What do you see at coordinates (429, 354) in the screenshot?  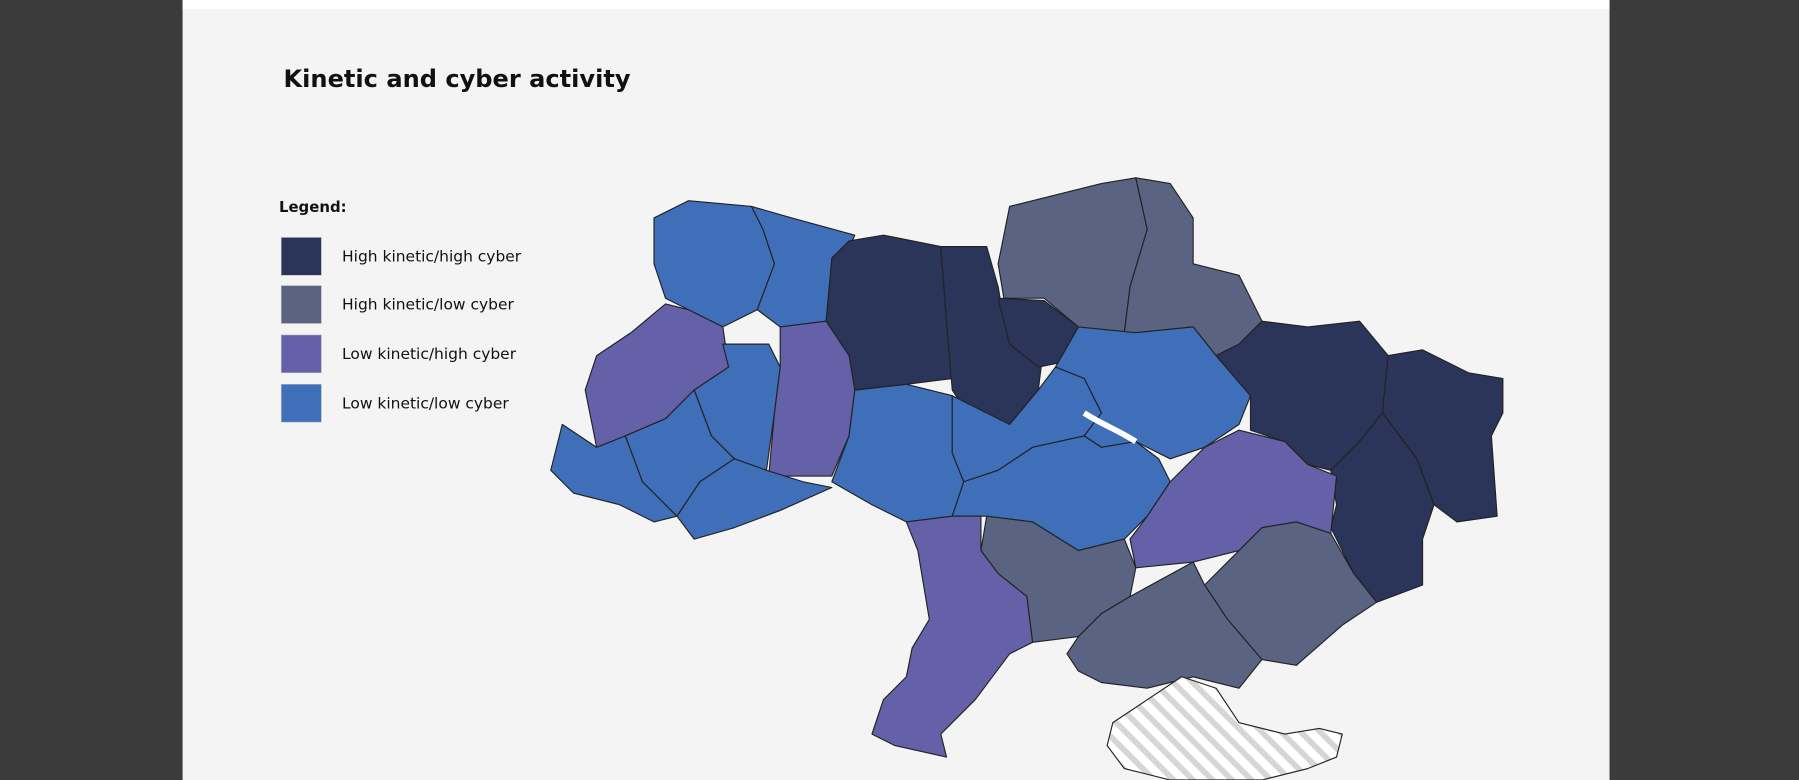 I see `legend-label: Low kinetic/high cyber` at bounding box center [429, 354].